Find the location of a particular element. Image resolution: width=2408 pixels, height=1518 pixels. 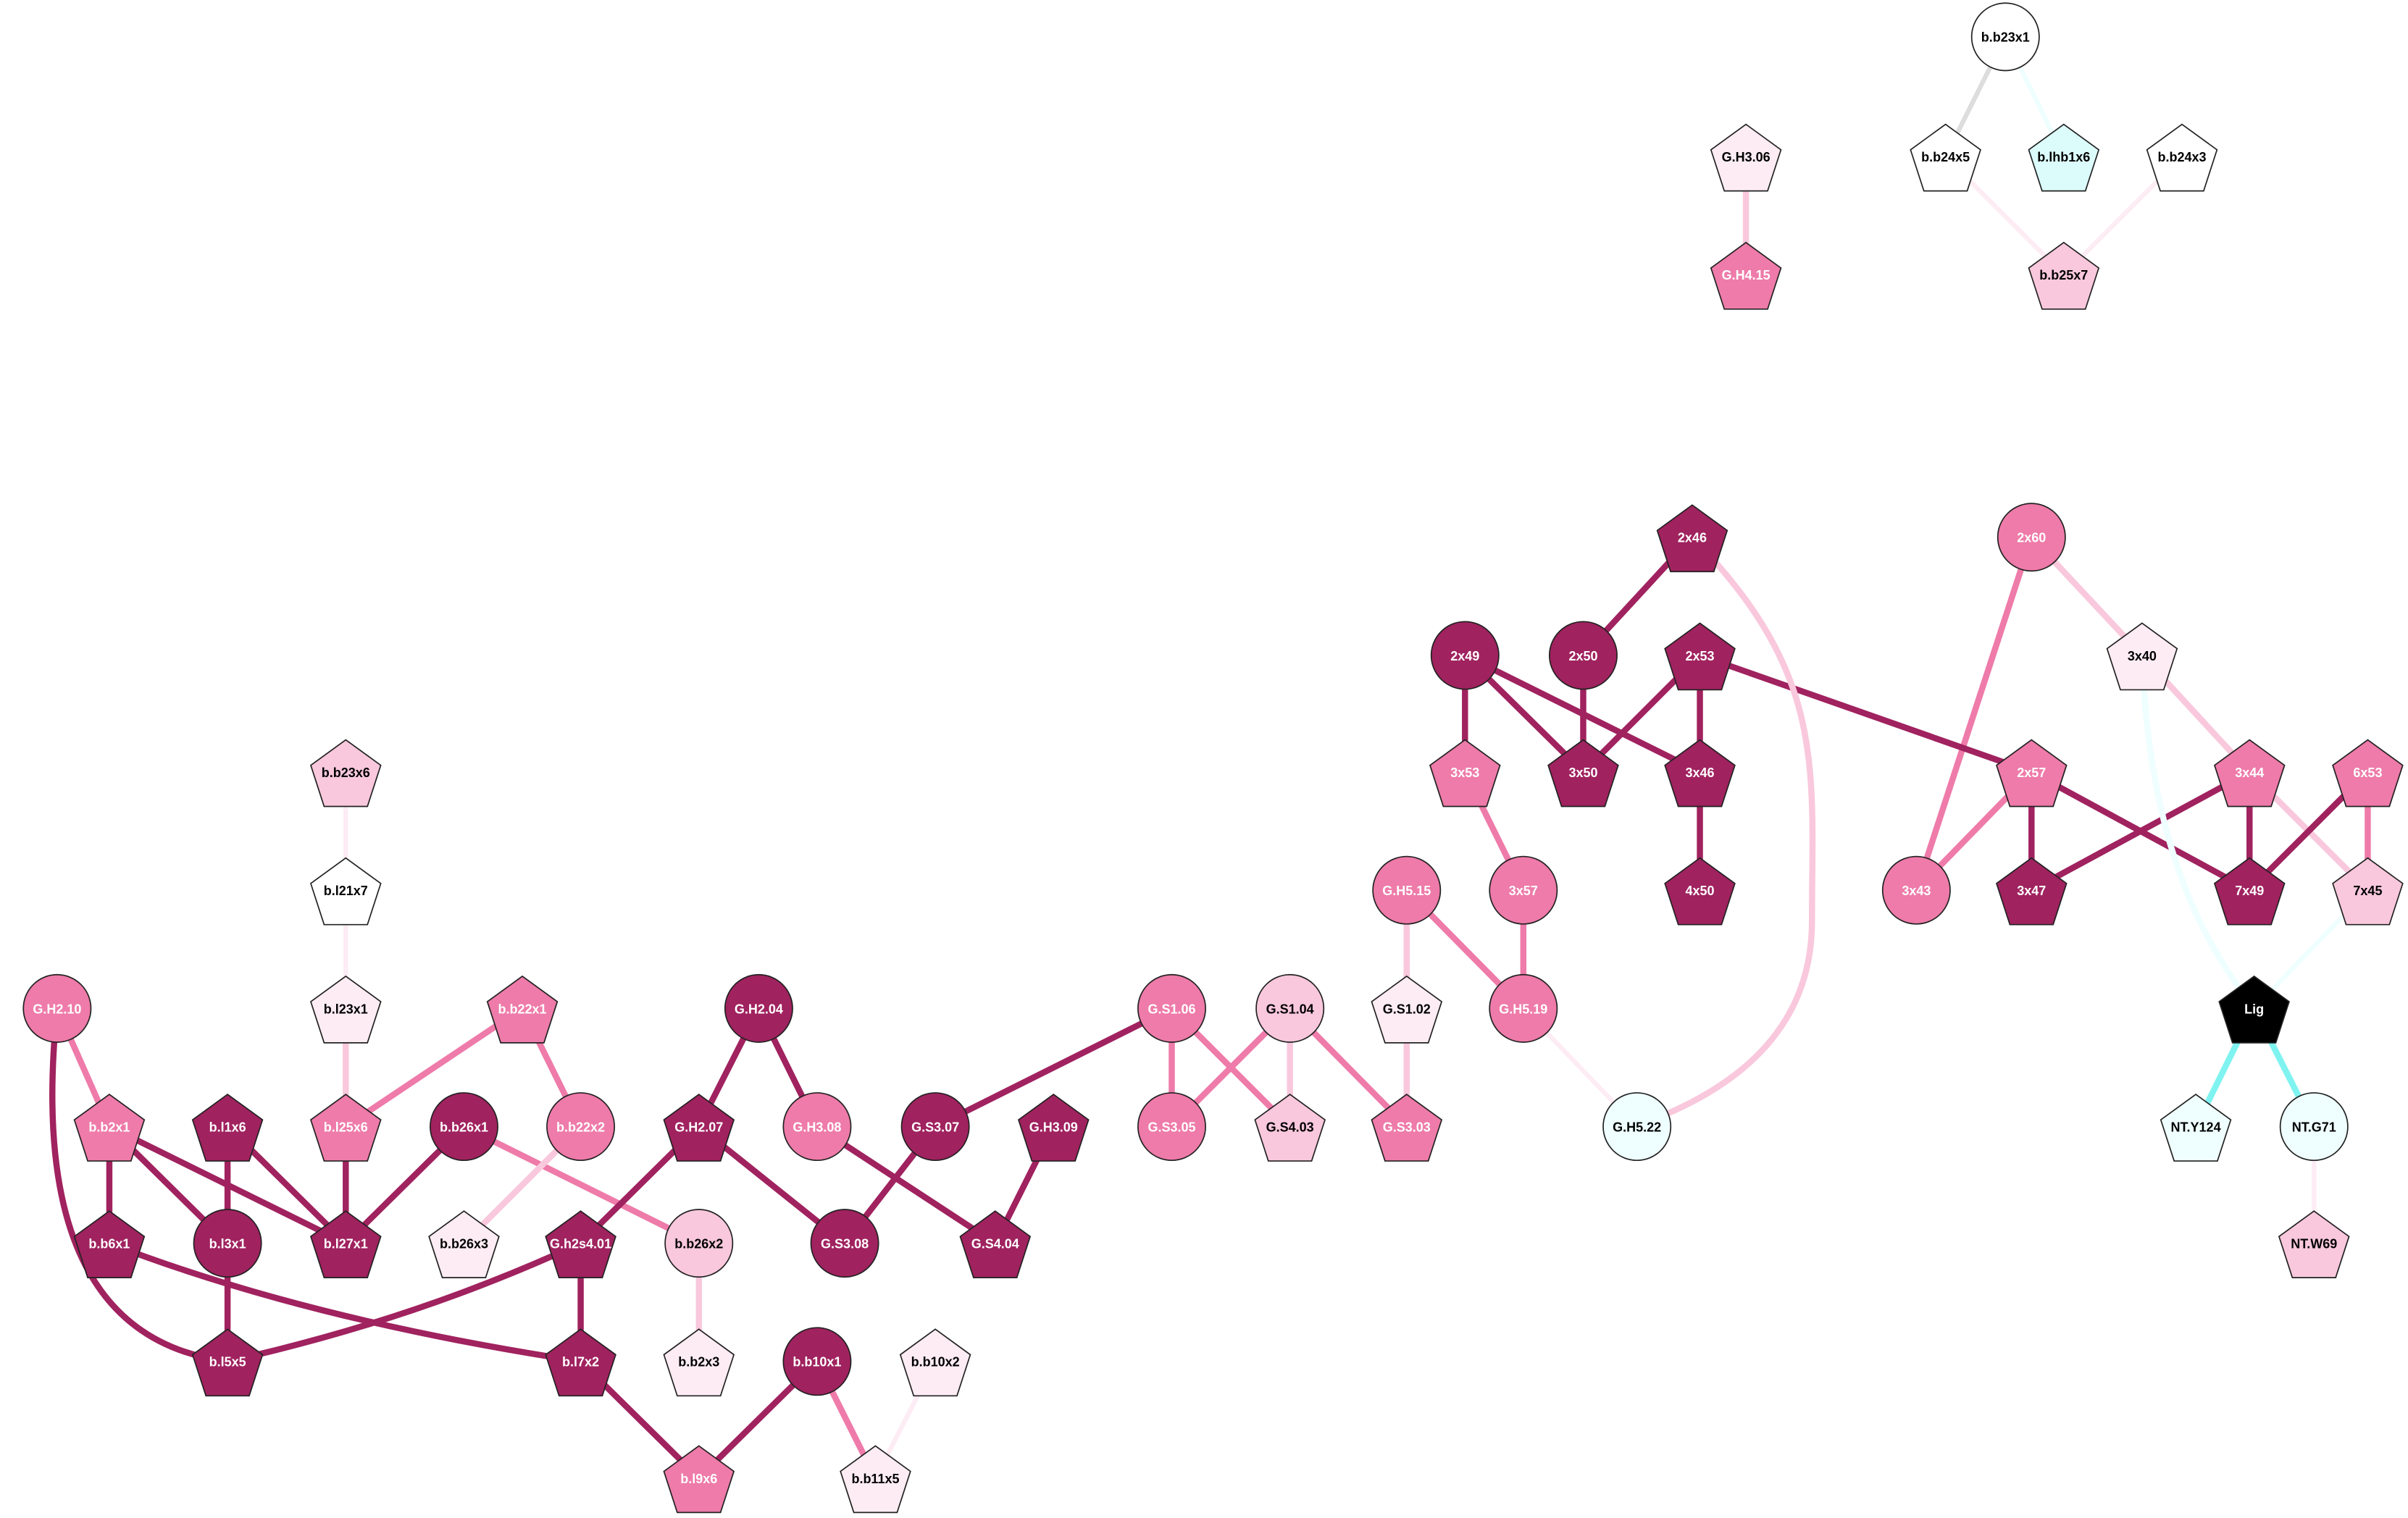

node-label: b.b26x3 is located at coordinates (464, 1244).